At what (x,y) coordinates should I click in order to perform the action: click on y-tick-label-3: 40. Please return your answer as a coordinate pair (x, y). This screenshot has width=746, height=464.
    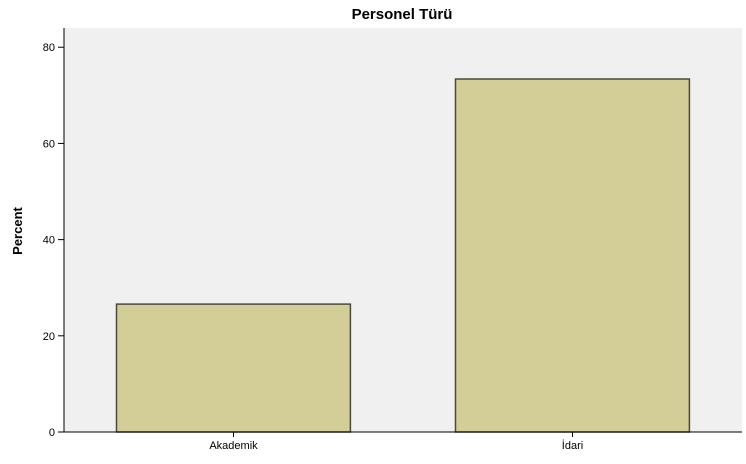
    Looking at the image, I should click on (49, 241).